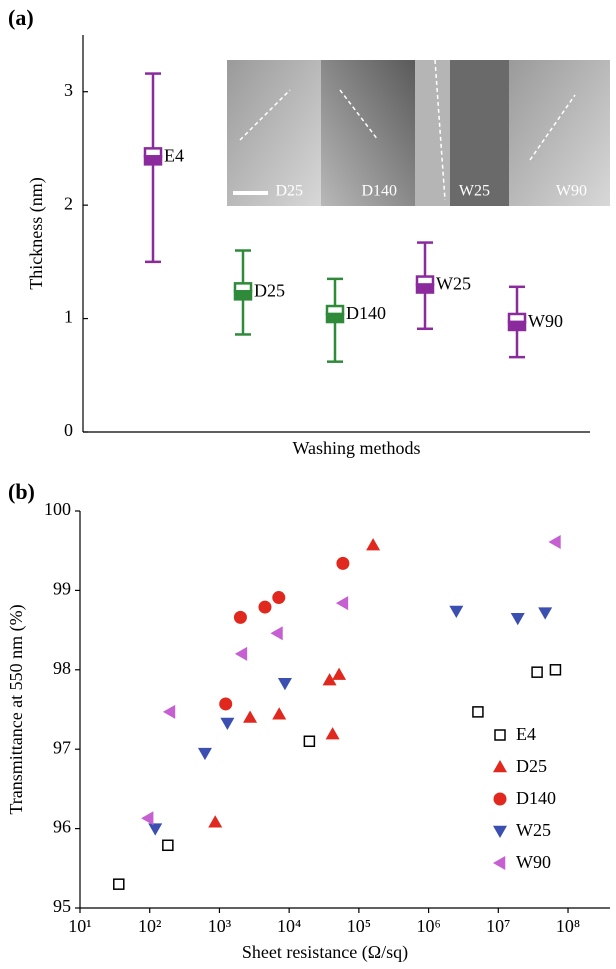 The height and width of the screenshot is (969, 616). What do you see at coordinates (474, 191) in the screenshot?
I see `inset-label: W25` at bounding box center [474, 191].